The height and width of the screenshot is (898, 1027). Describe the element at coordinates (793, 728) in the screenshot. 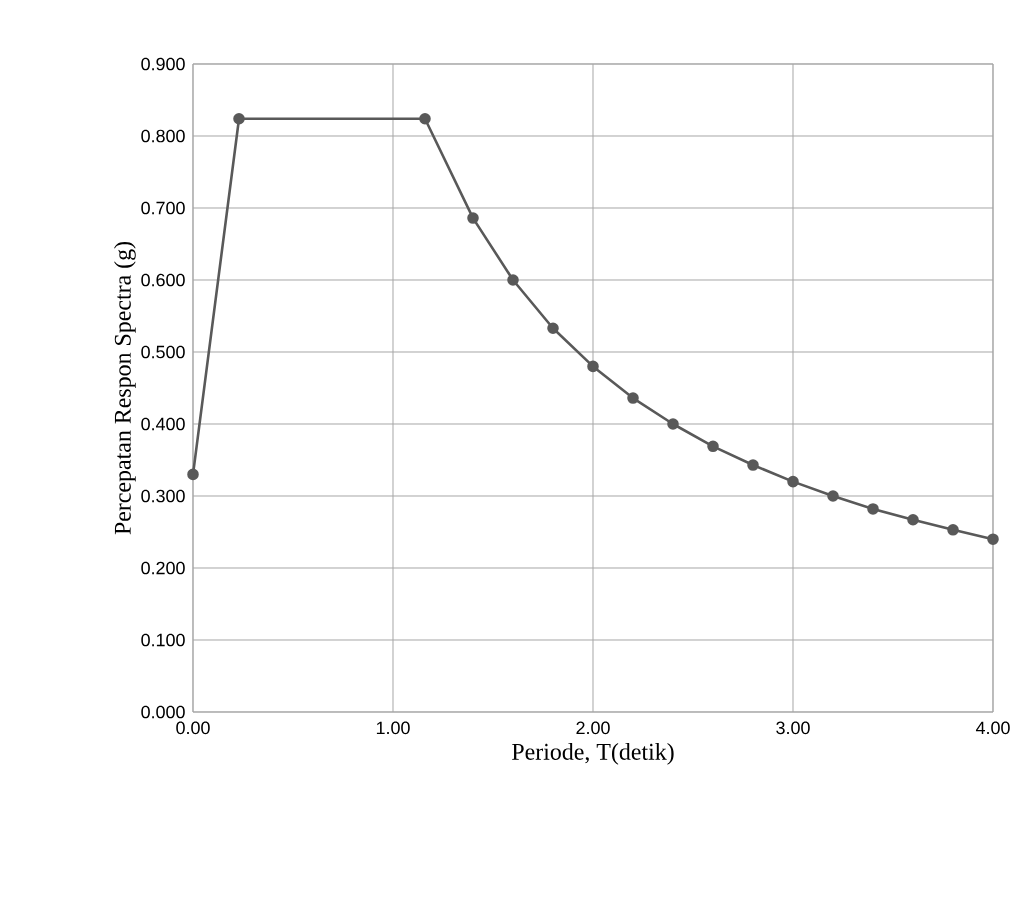

I see `x-tick-label: 3.00` at that location.